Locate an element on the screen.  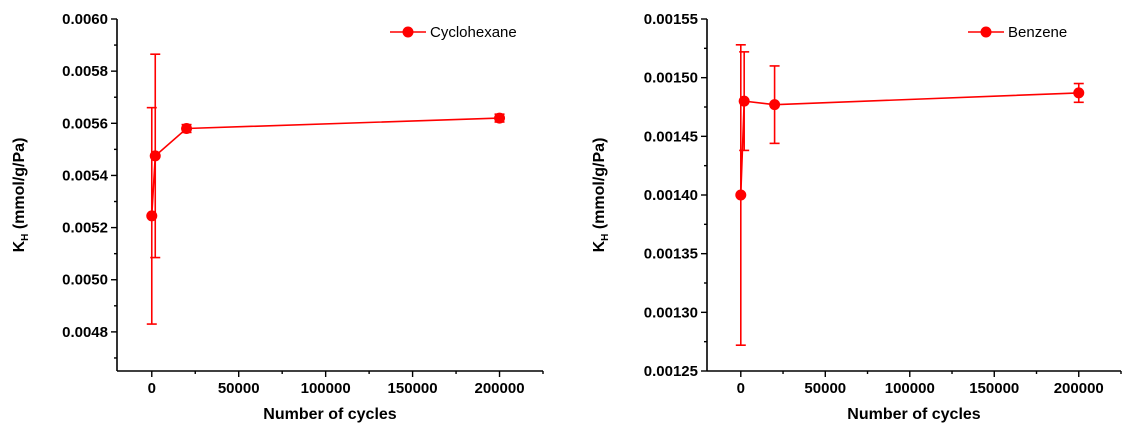
y-tick-label: 0.0058 is located at coordinates (85, 71).